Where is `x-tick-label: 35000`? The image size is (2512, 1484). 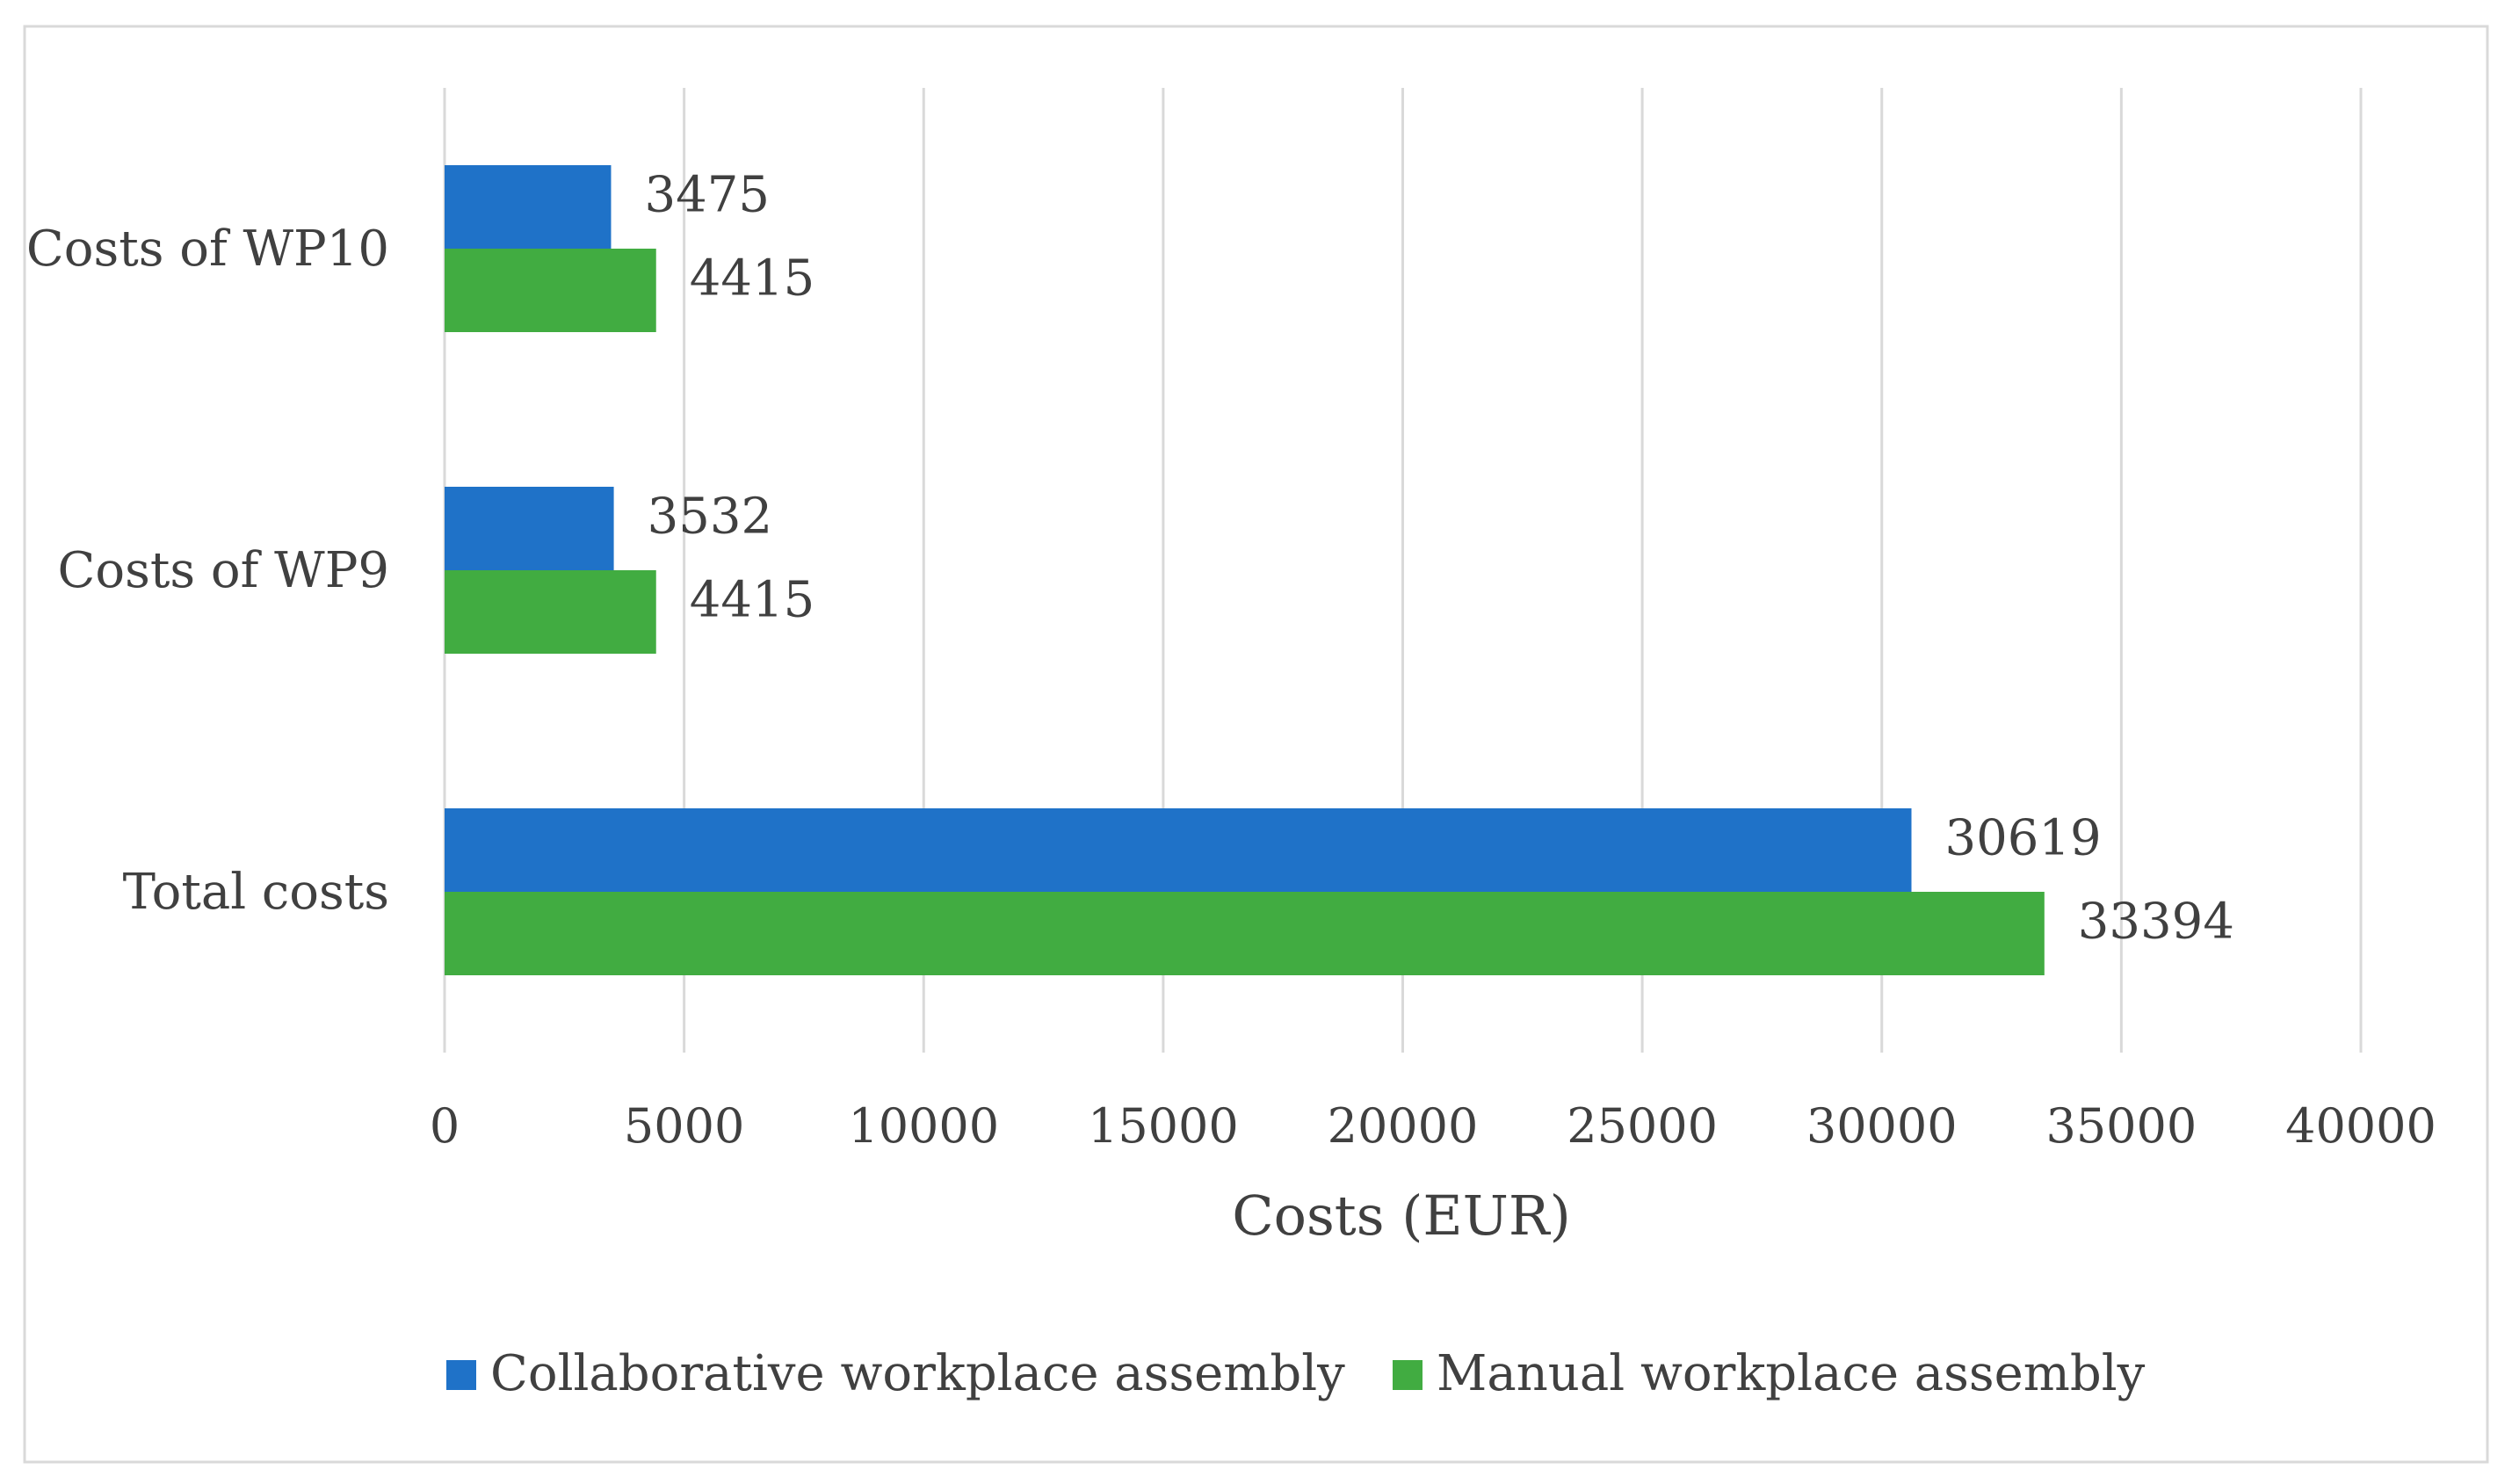 x-tick-label: 35000 is located at coordinates (2121, 1126).